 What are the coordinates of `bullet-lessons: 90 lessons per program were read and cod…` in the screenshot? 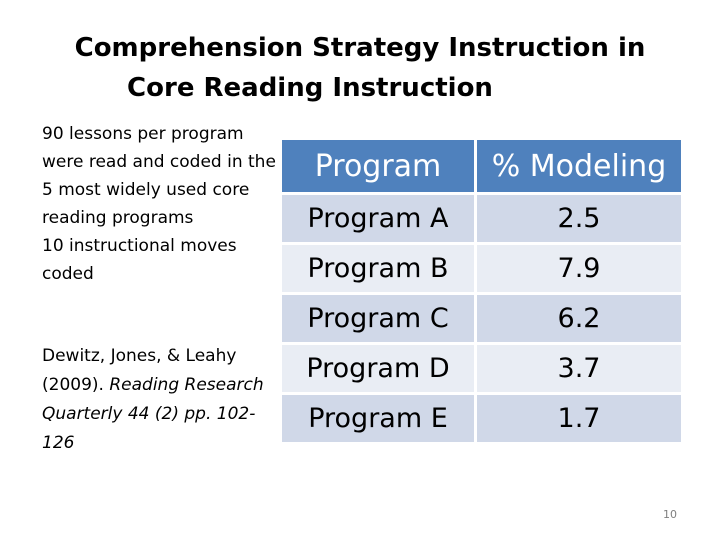 It's located at (159, 176).